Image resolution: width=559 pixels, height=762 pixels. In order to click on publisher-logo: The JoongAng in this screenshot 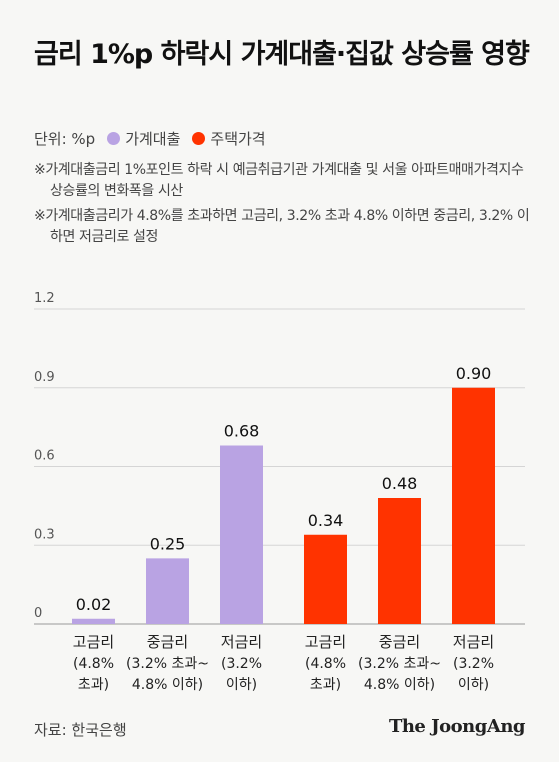, I will do `click(457, 726)`.